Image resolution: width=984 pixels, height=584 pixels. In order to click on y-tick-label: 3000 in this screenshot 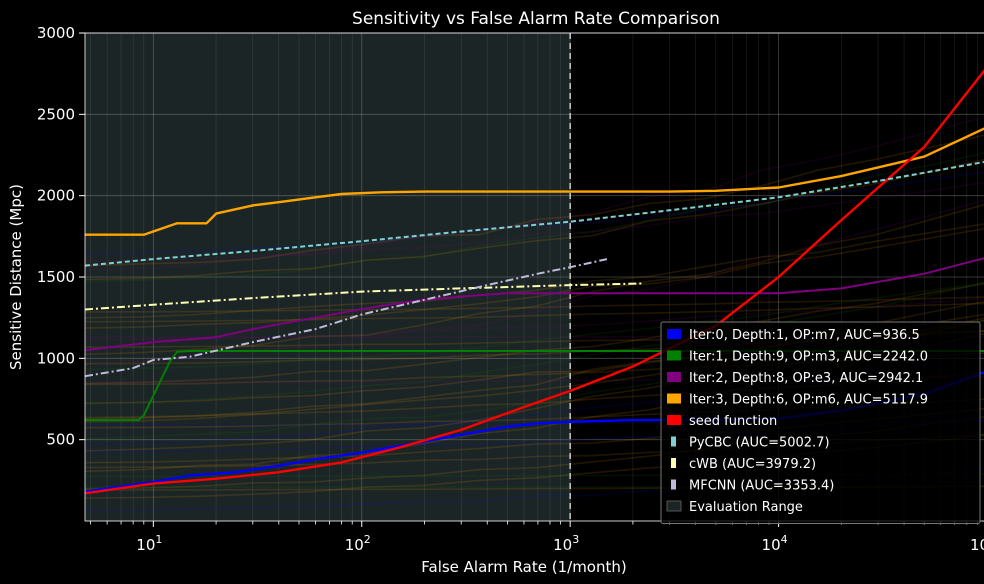, I will do `click(56, 33)`.